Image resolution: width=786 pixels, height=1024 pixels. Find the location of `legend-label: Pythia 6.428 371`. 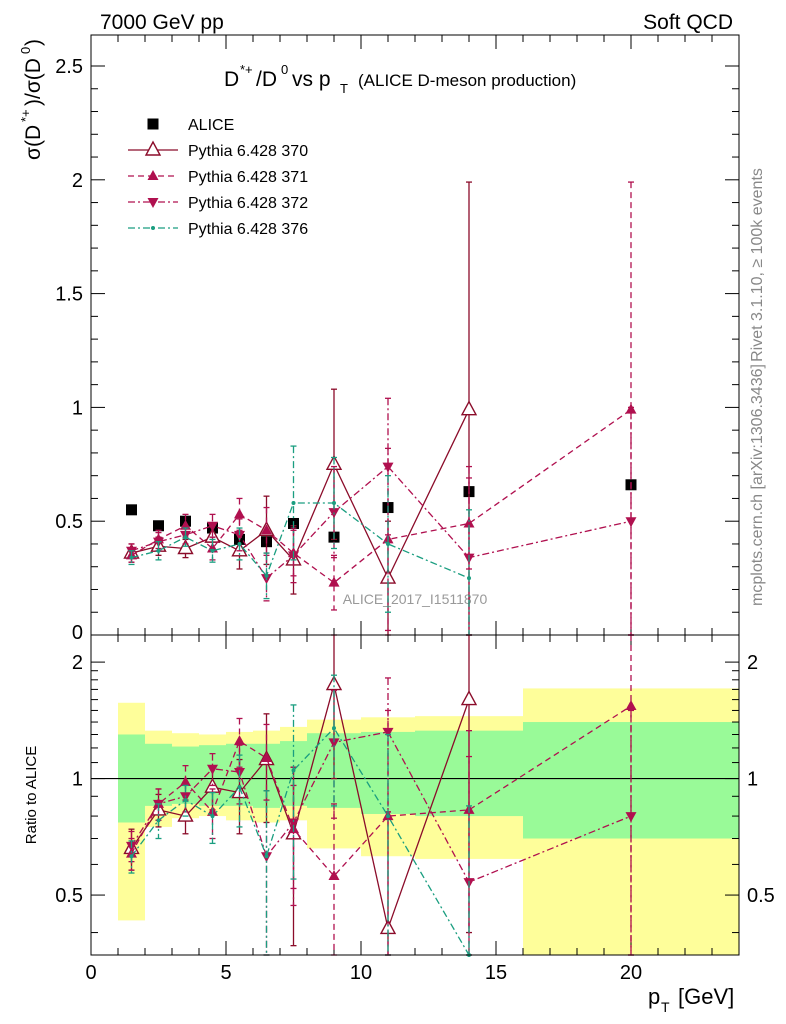

legend-label: Pythia 6.428 371 is located at coordinates (248, 177).